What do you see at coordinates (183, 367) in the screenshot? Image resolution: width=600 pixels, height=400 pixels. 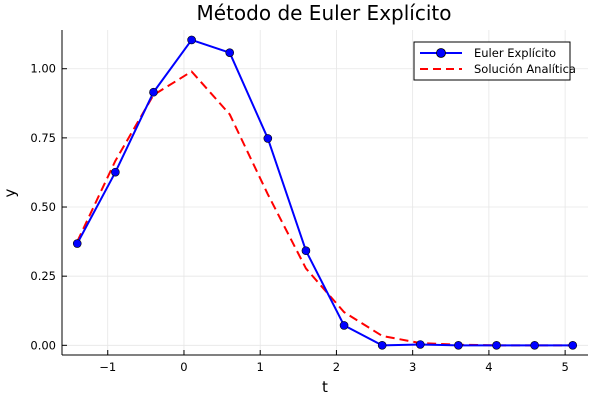 I see `x-tick-label-1: 0` at bounding box center [183, 367].